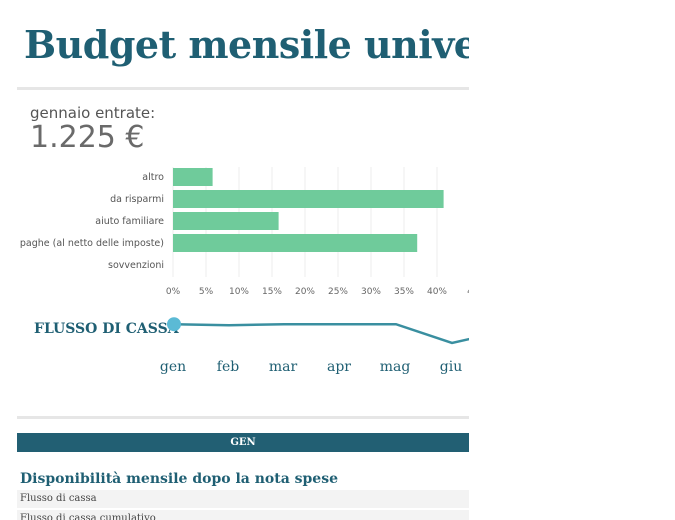  What do you see at coordinates (243, 417) in the screenshot?
I see `divider-bottom` at bounding box center [243, 417].